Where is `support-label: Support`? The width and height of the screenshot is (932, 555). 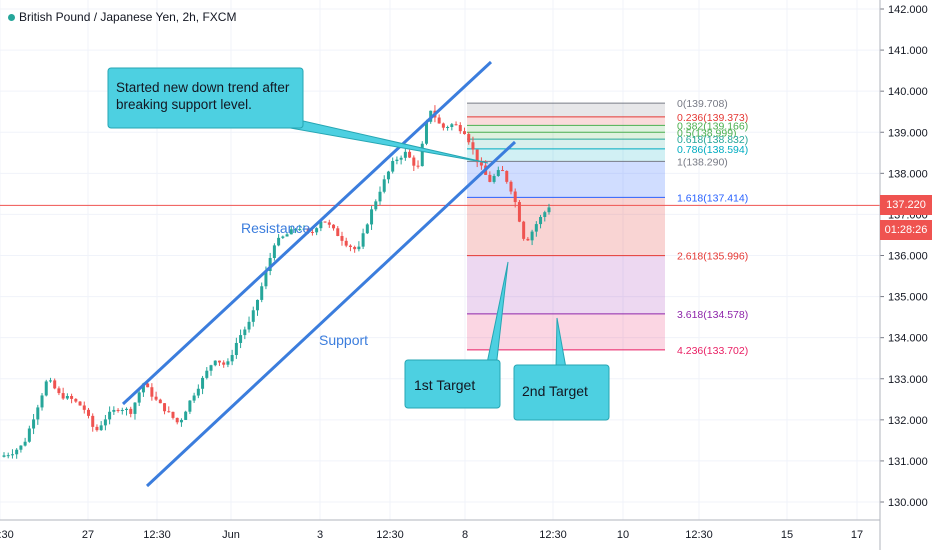
support-label: Support is located at coordinates (343, 340).